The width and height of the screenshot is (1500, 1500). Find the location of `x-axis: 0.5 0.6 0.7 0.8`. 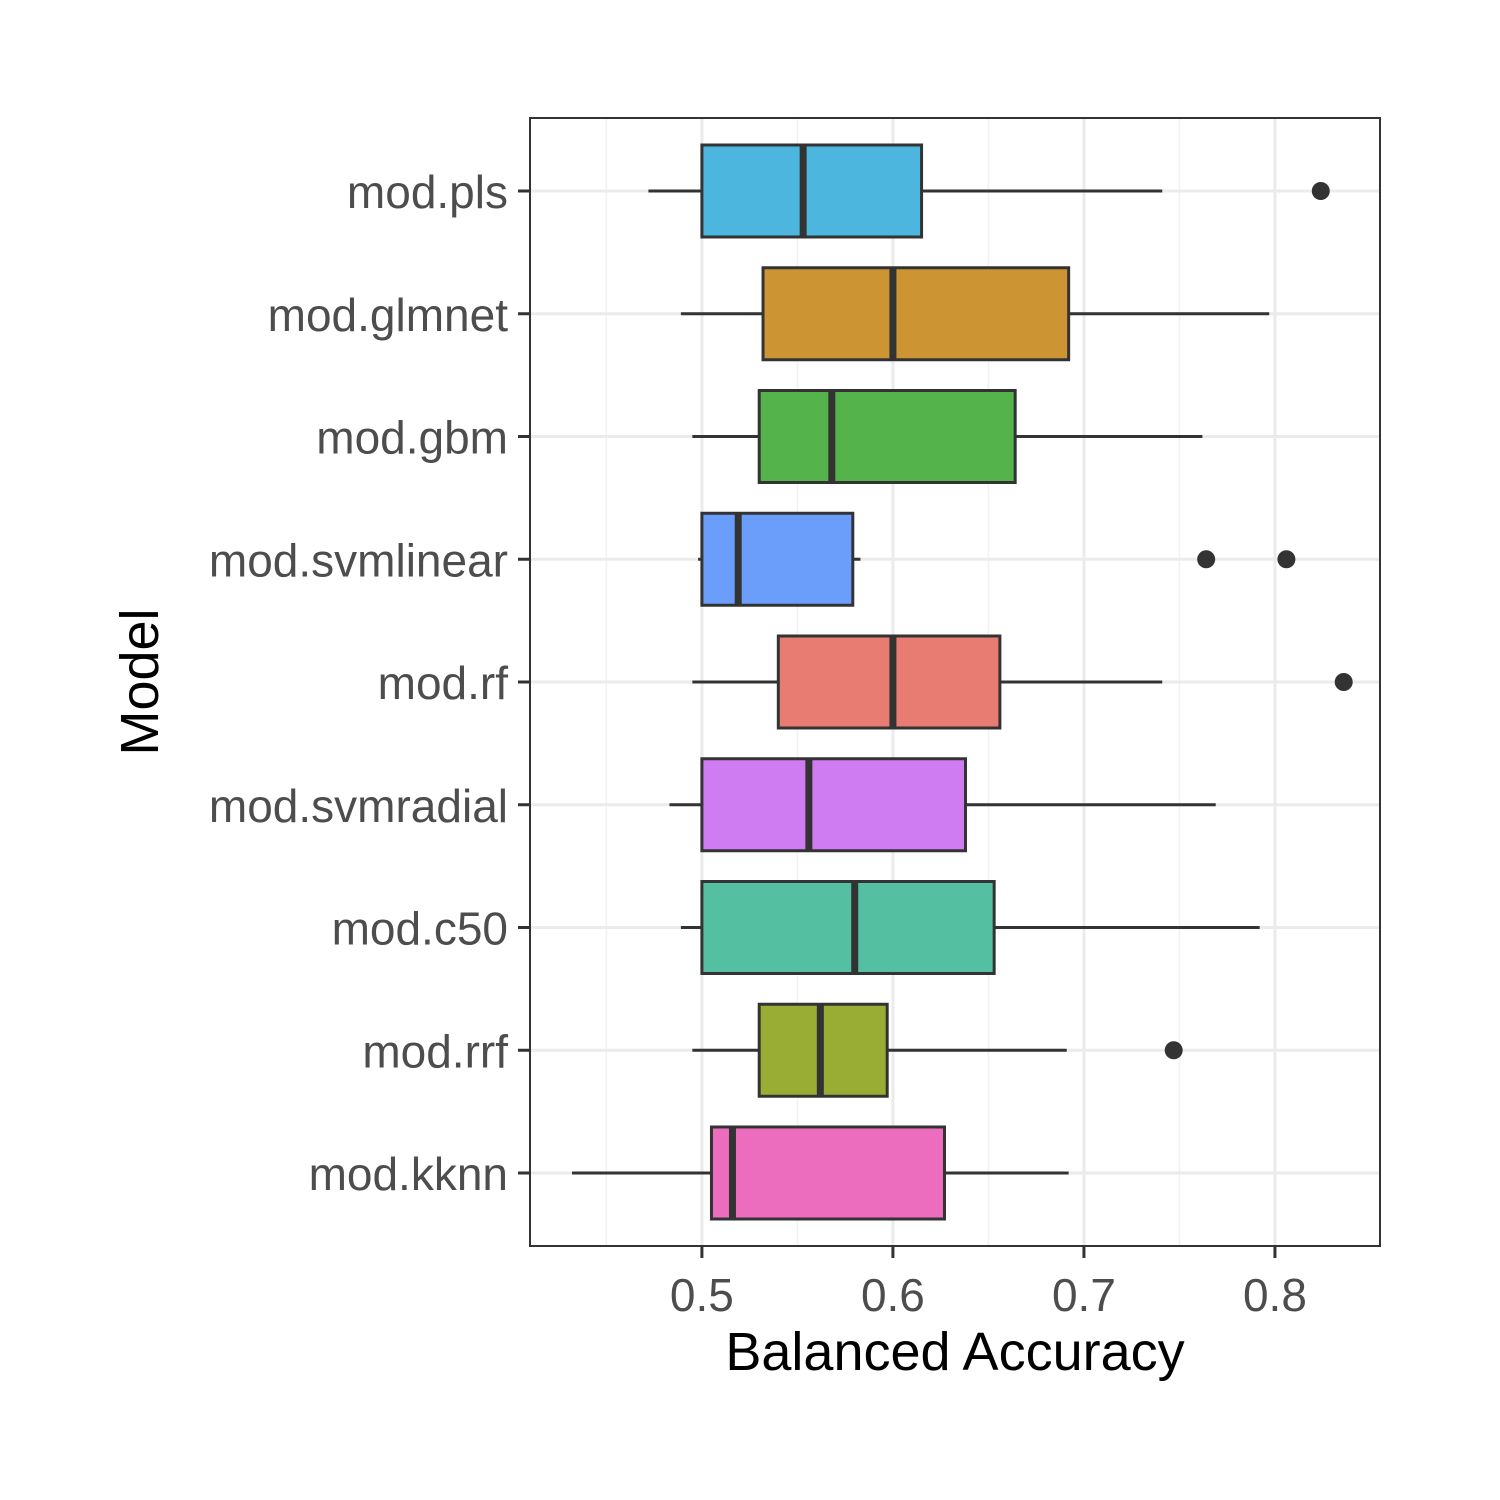

x-axis: 0.5 0.6 0.7 0.8 is located at coordinates (988, 1283).